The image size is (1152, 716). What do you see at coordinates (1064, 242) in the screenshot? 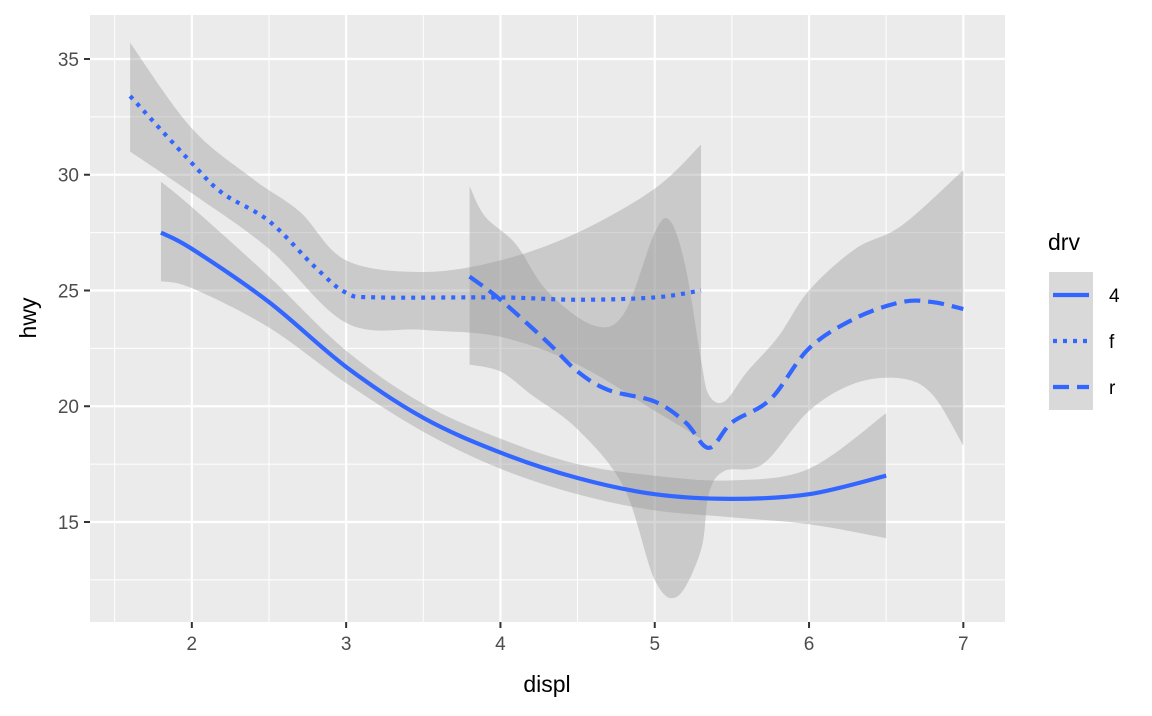
I see `legend-title: drv` at bounding box center [1064, 242].